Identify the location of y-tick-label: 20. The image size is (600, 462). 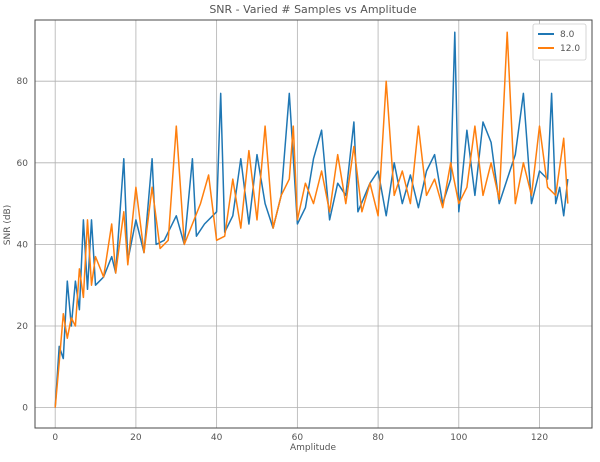
(23, 327).